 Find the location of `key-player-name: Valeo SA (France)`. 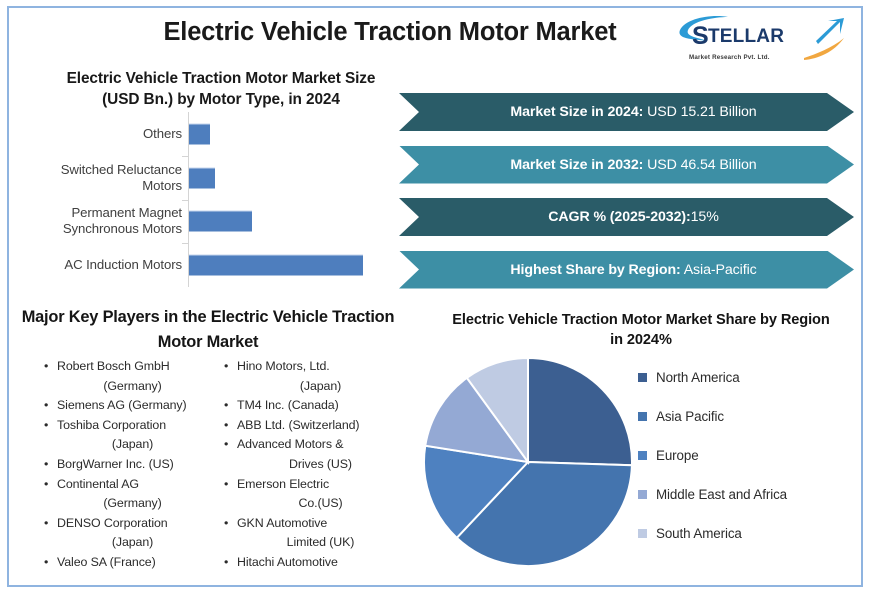

key-player-name: Valeo SA (France) is located at coordinates (106, 561).